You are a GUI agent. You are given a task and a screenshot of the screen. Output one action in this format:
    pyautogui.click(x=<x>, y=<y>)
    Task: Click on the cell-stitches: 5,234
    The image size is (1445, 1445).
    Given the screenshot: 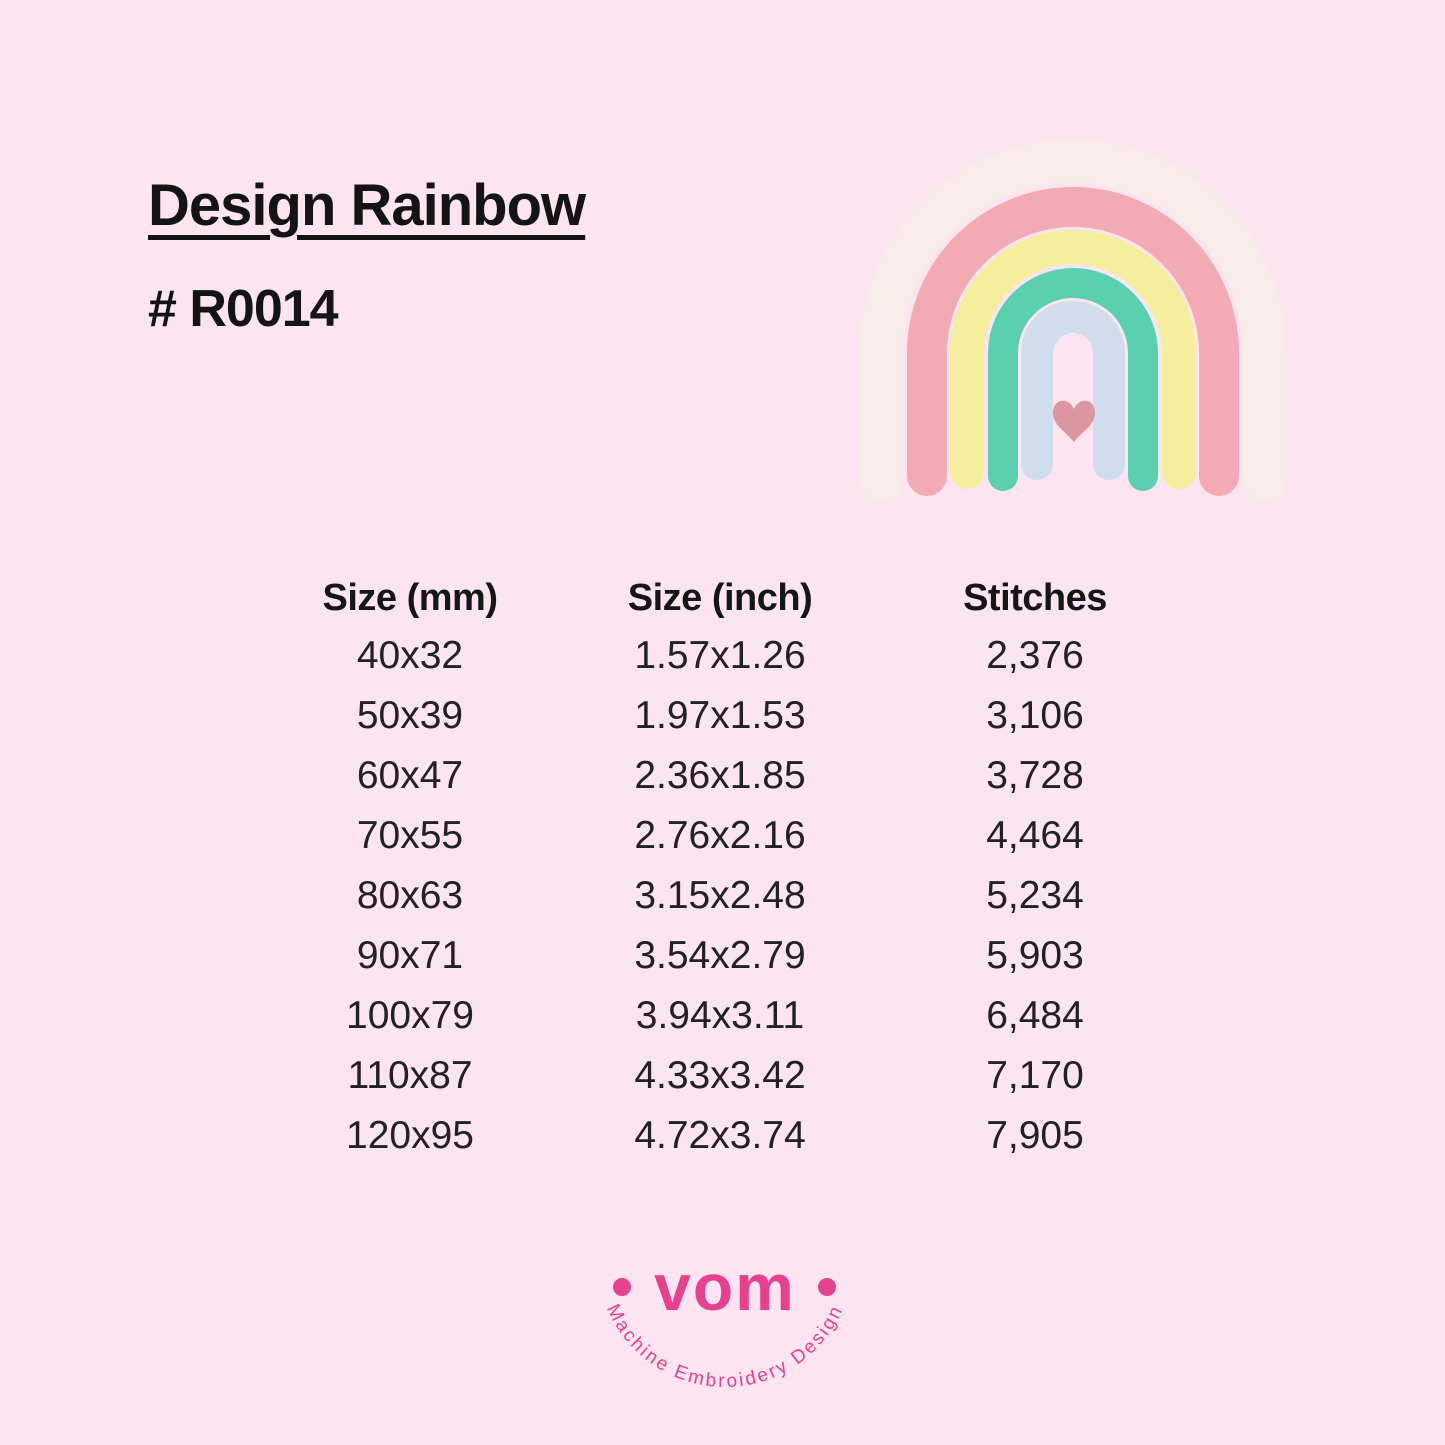 What is the action you would take?
    pyautogui.click(x=1035, y=895)
    